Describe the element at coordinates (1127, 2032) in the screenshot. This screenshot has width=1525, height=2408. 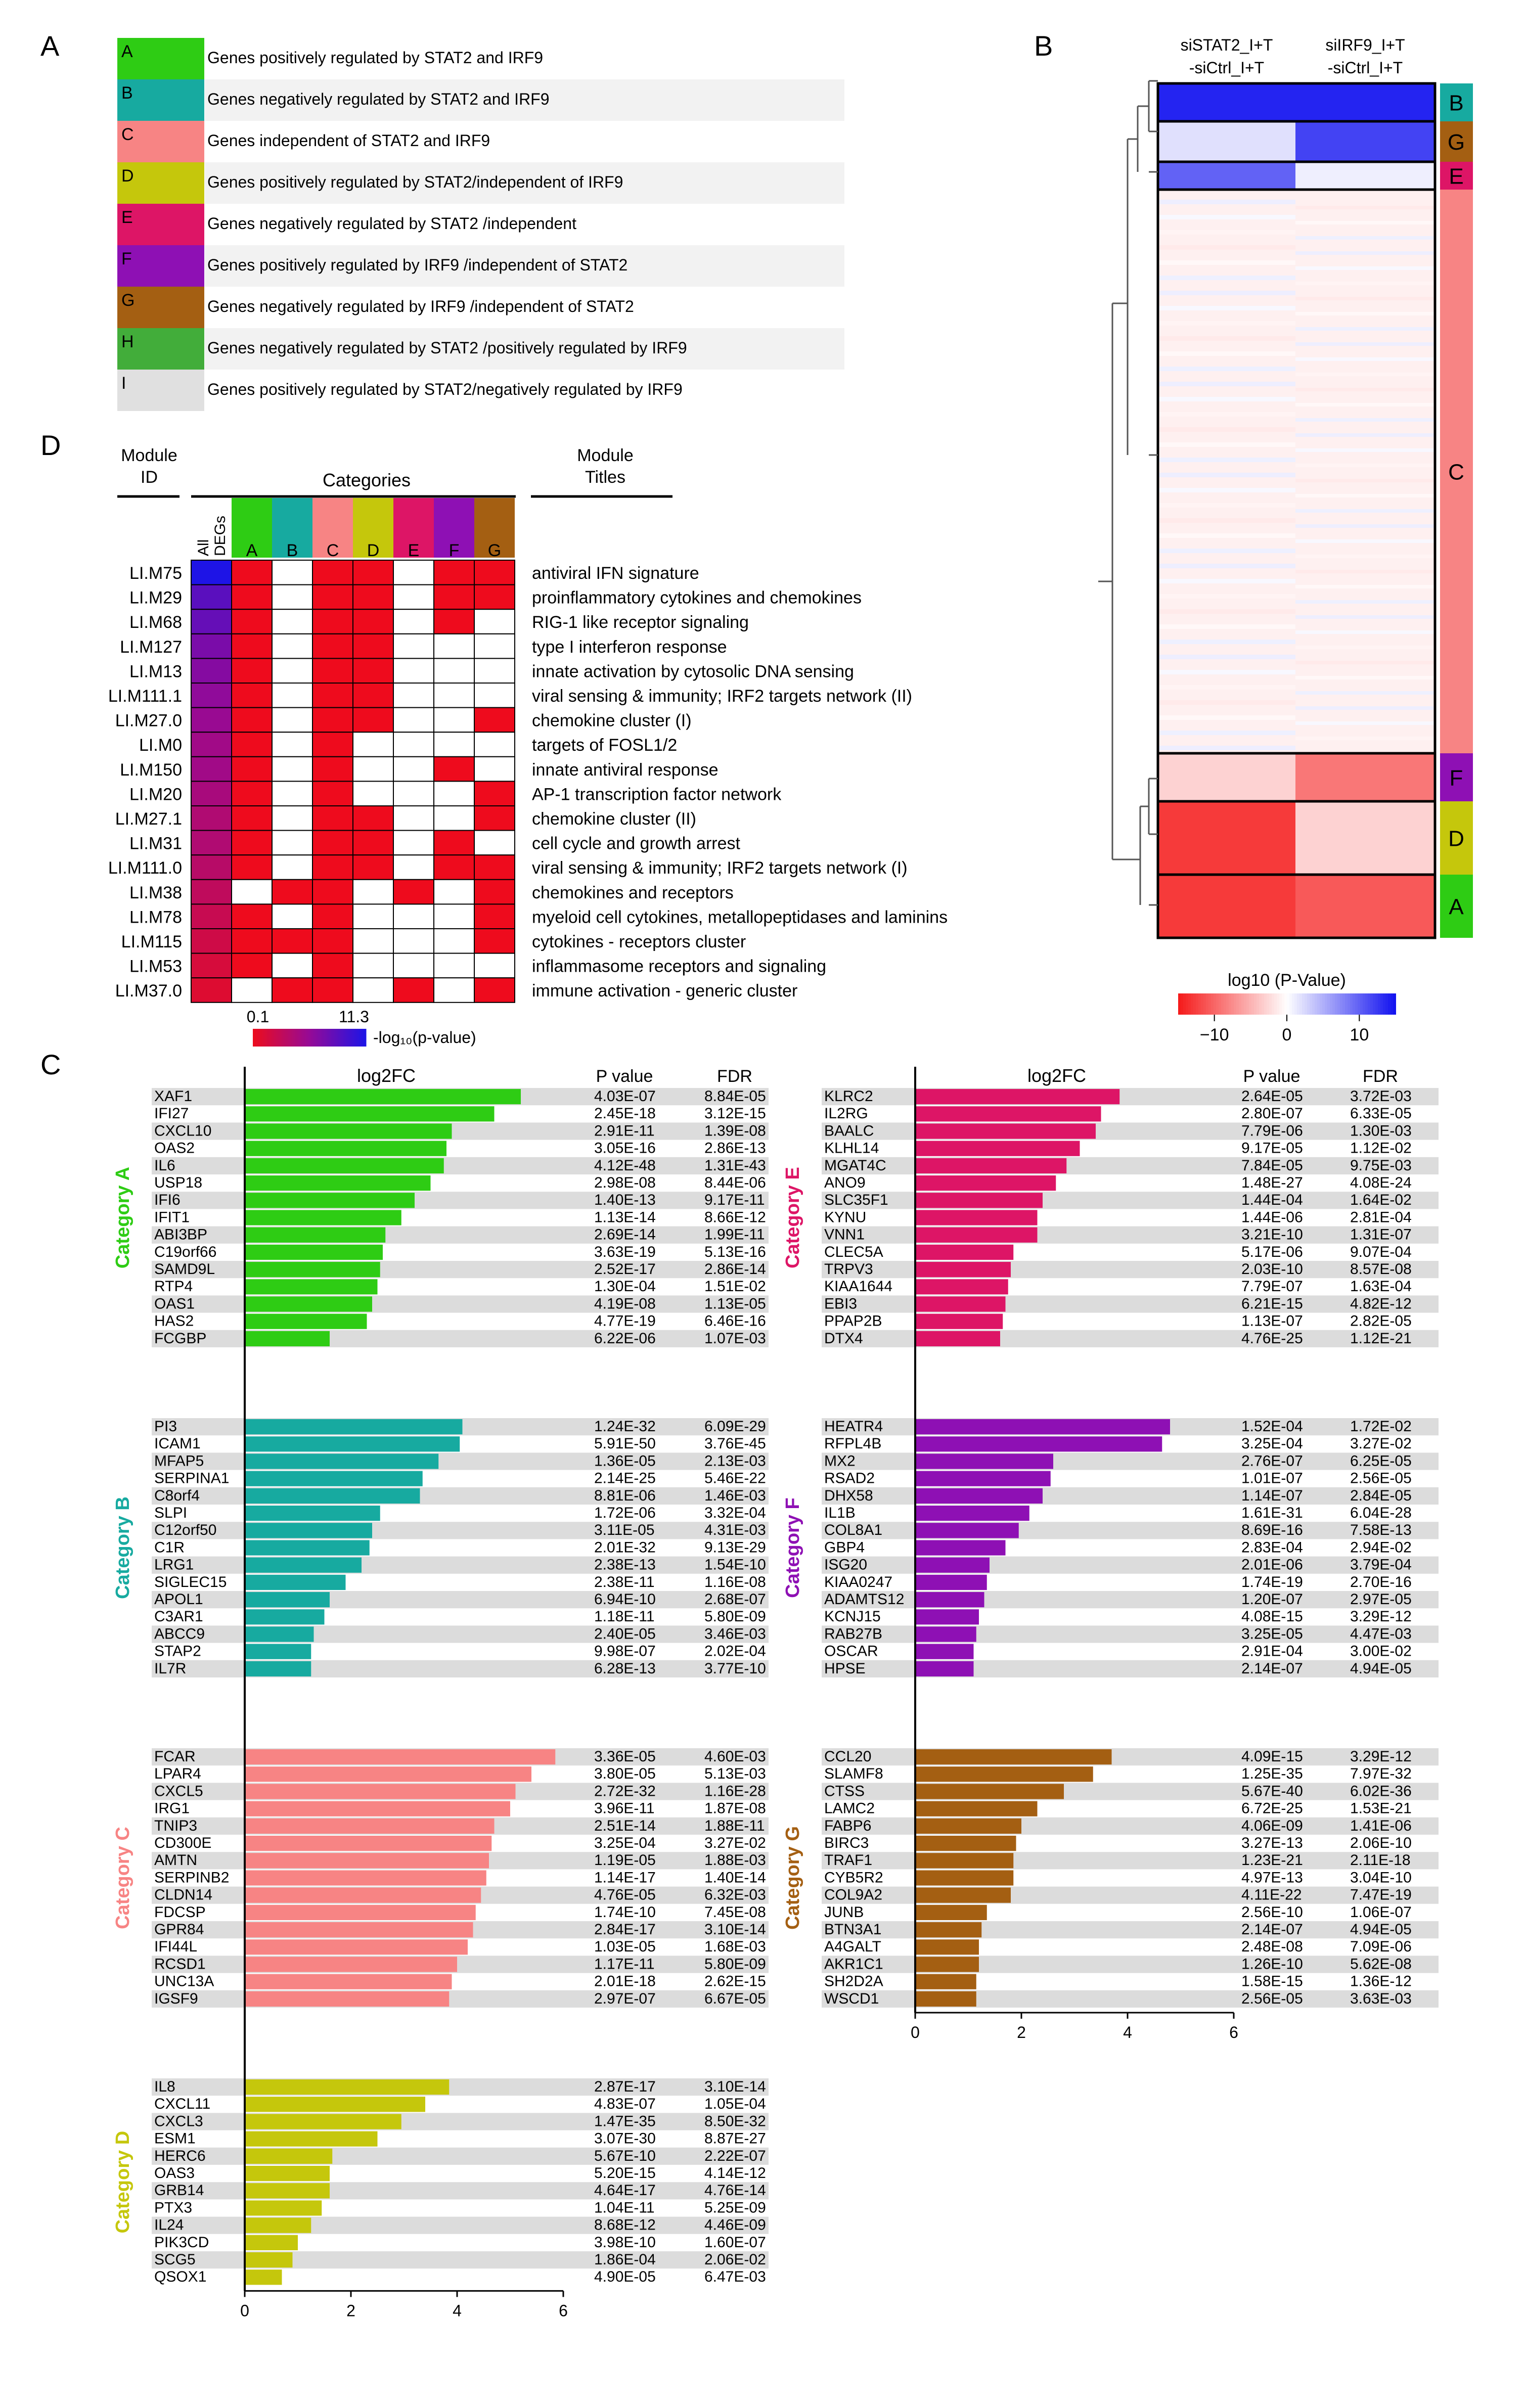
I see `x-tick-label: 4` at that location.